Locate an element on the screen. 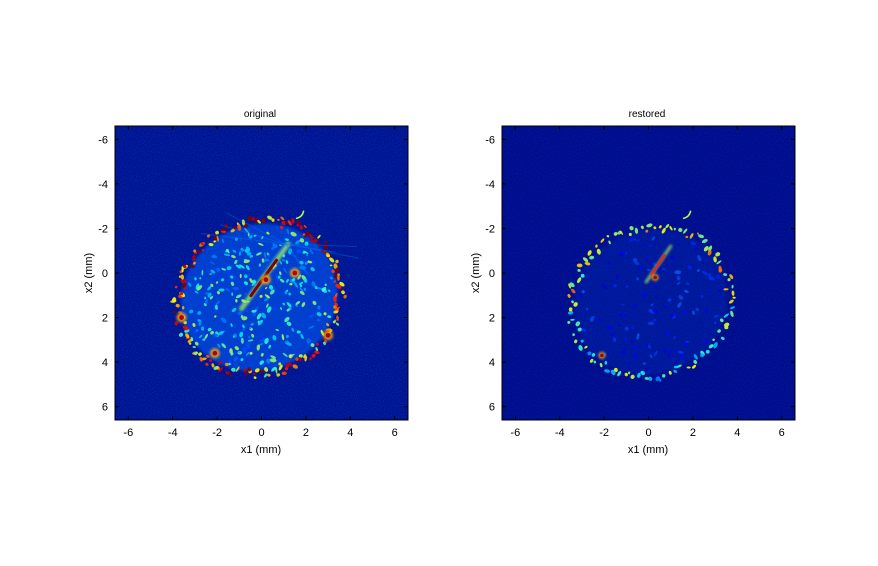 The height and width of the screenshot is (566, 878). y-tick-label: 6 is located at coordinates (492, 408).